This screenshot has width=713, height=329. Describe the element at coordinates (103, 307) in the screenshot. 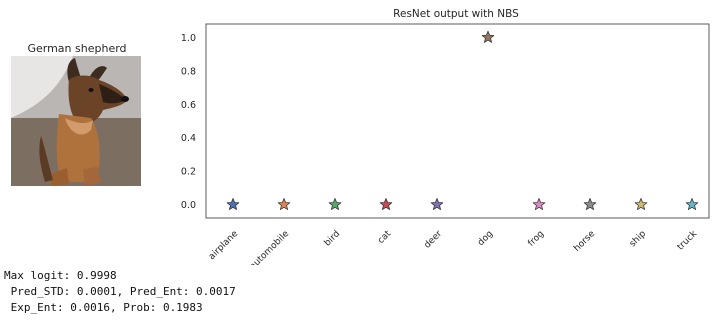

I see `readout-exp-ent-prob: Exp_Ent: 0.0016, Prob: 0.1983` at that location.